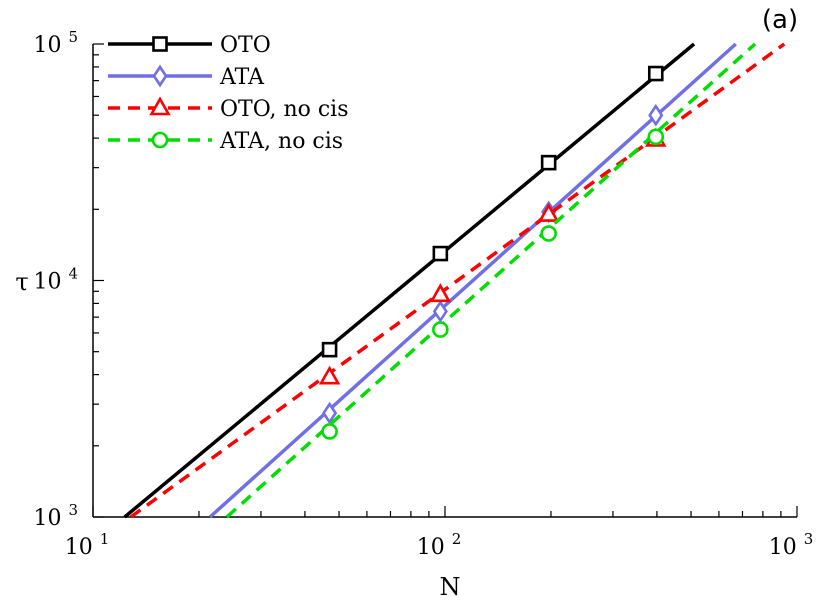 This screenshot has height=604, width=831. Describe the element at coordinates (281, 141) in the screenshot. I see `legend-label: ATA, no cis` at that location.